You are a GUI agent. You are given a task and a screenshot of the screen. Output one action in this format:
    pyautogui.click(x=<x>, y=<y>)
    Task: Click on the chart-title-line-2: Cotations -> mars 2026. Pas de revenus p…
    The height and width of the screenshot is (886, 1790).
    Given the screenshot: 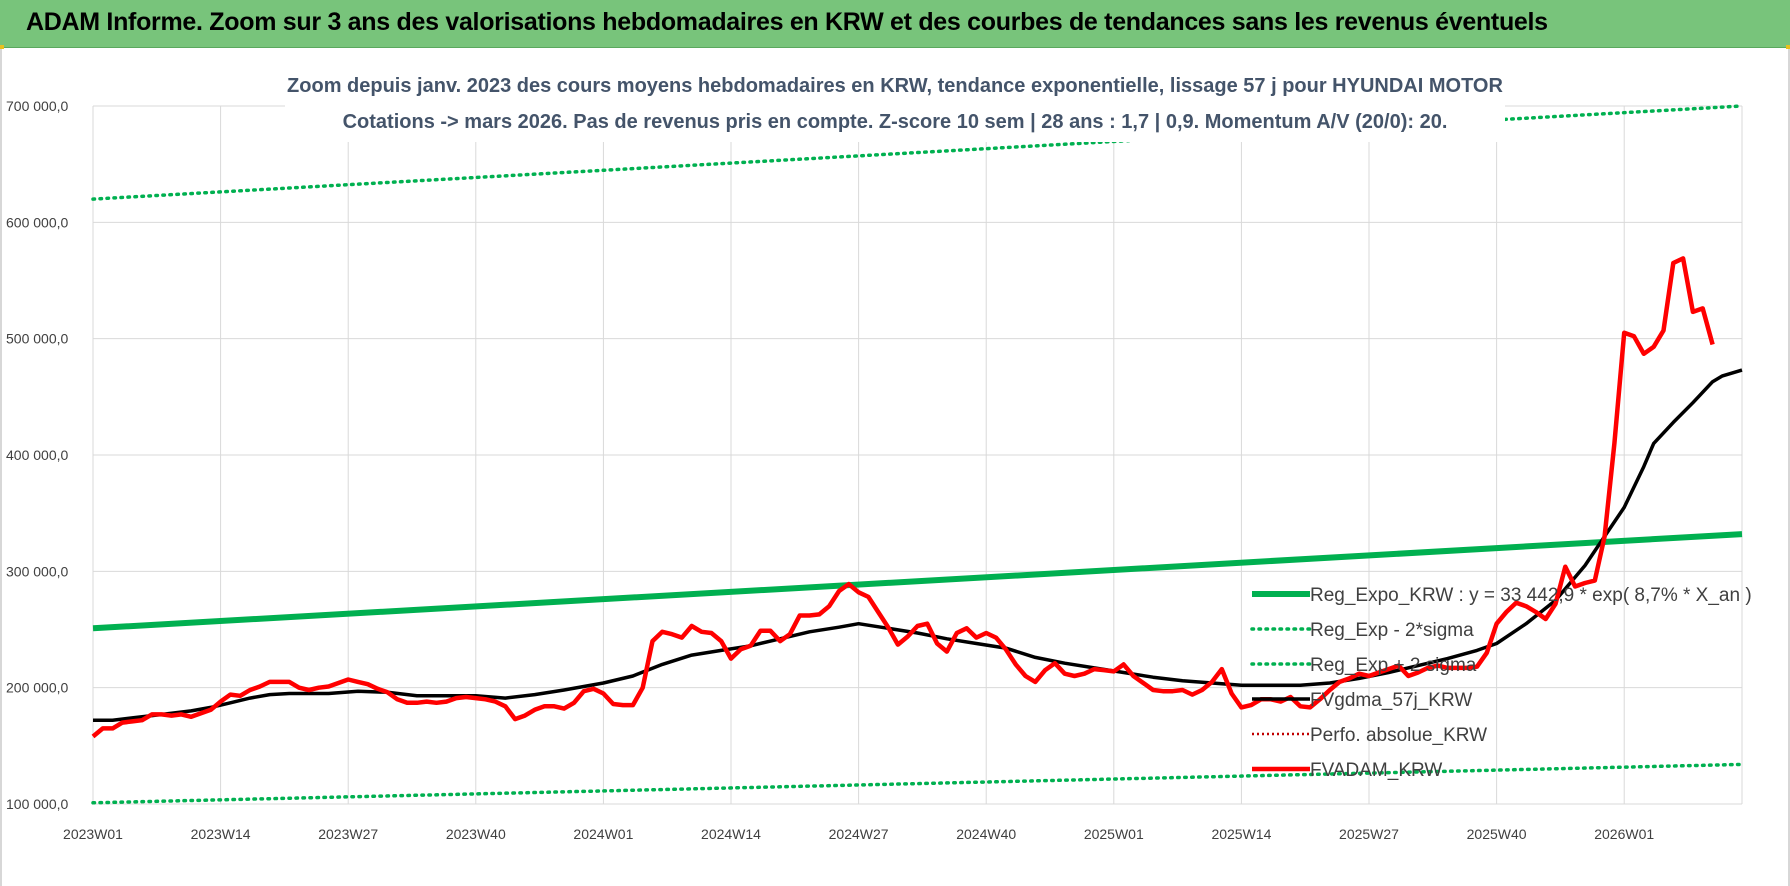 What is the action you would take?
    pyautogui.click(x=895, y=122)
    